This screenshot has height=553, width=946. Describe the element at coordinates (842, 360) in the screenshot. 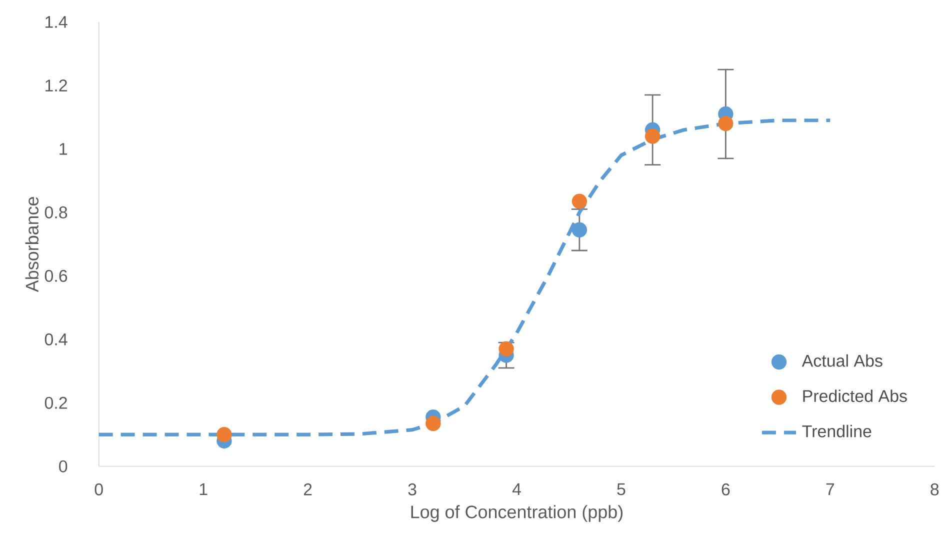

I see `legend-label: Actual Abs` at that location.